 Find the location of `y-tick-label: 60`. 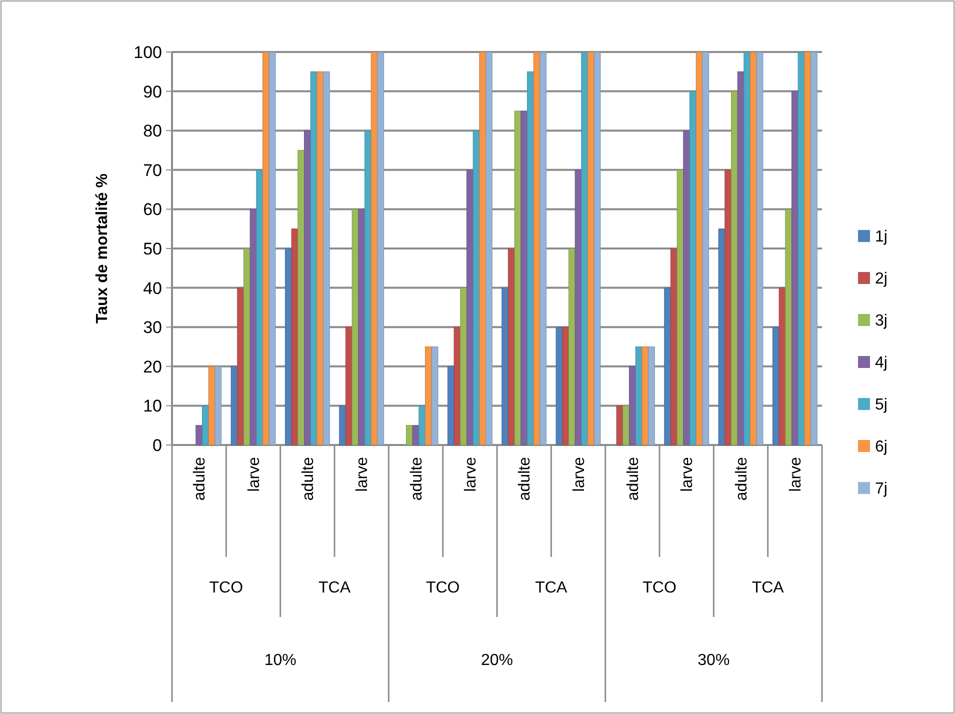

y-tick-label: 60 is located at coordinates (152, 210).